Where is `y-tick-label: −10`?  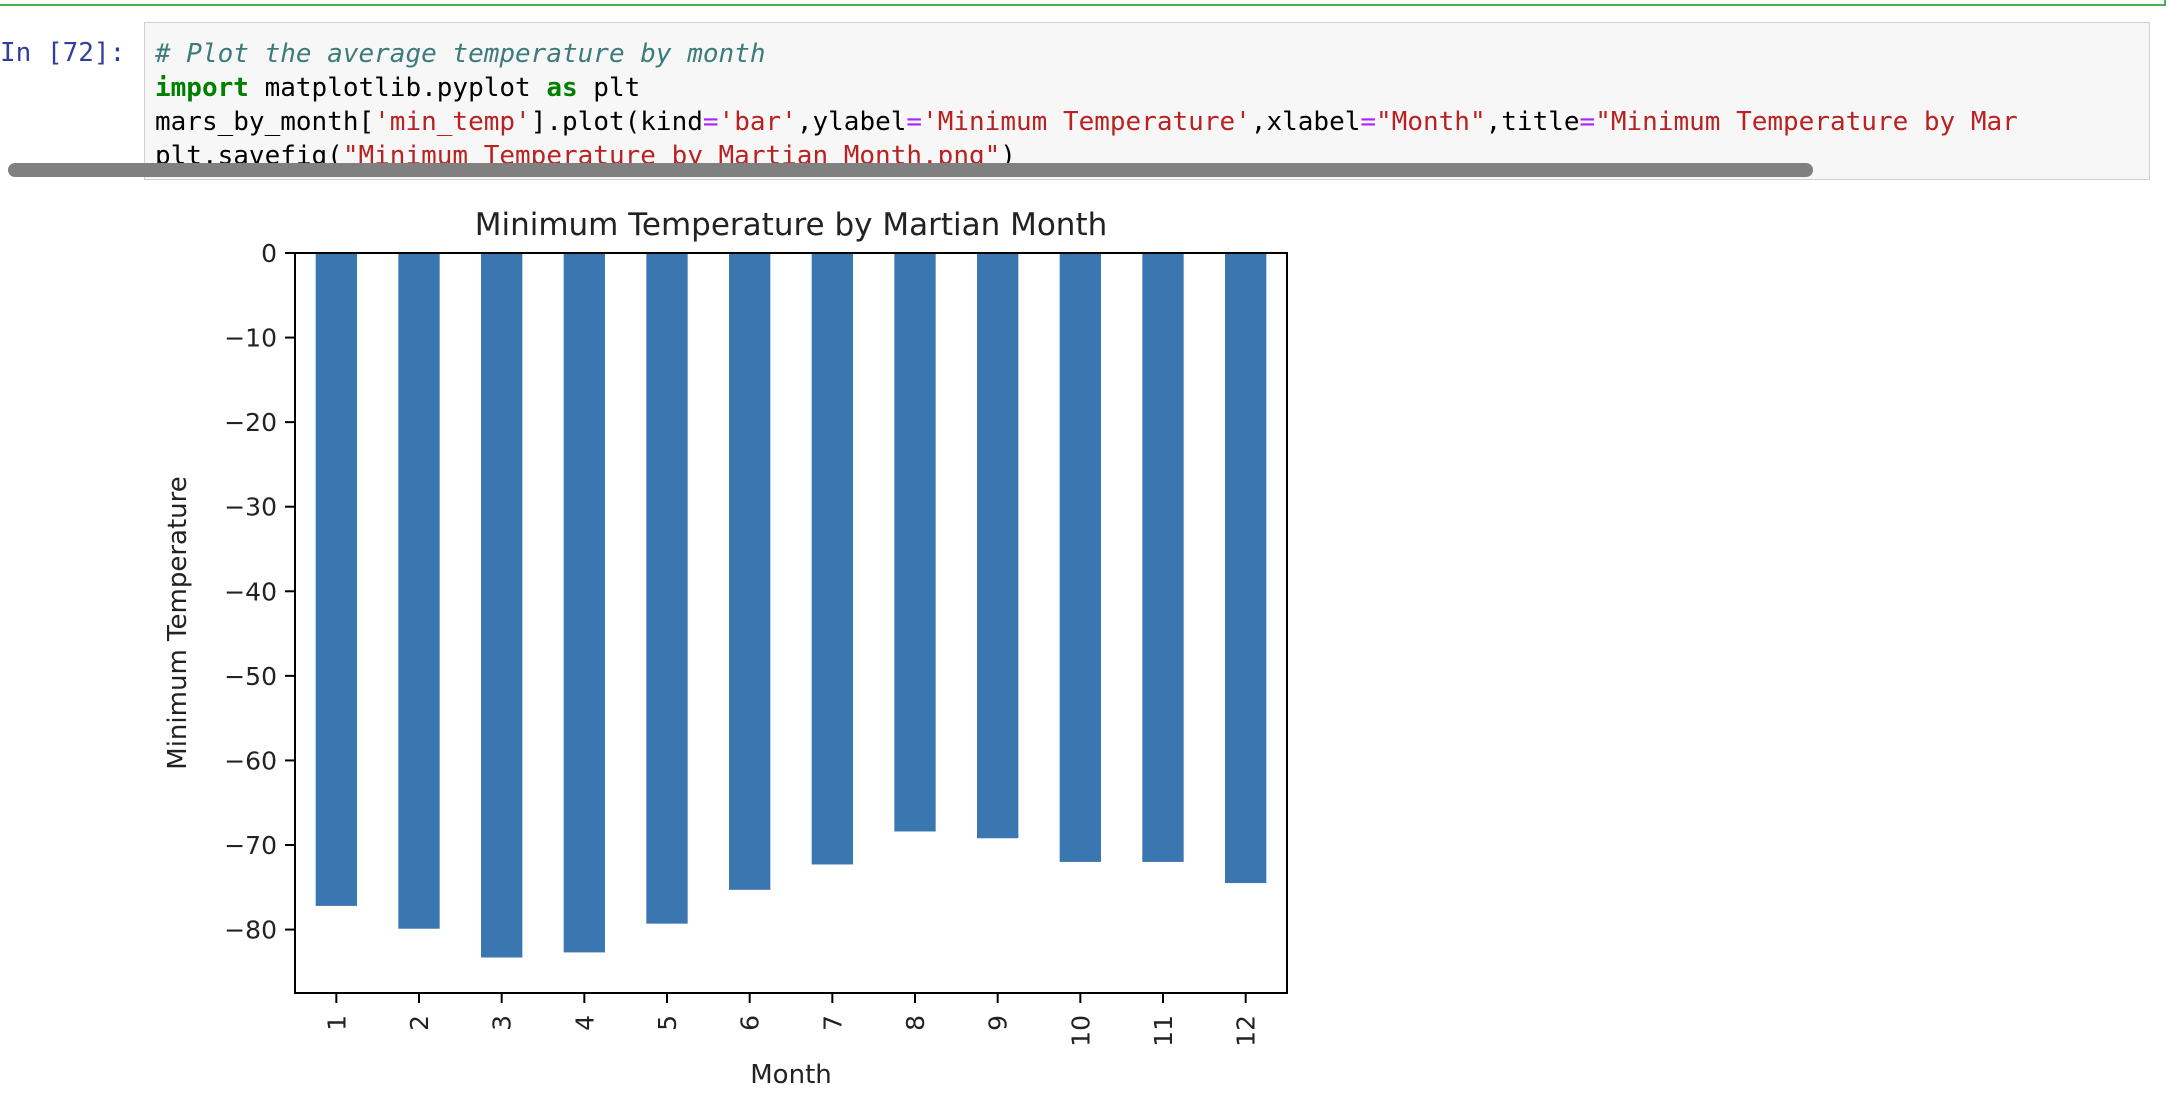 y-tick-label: −10 is located at coordinates (250, 338).